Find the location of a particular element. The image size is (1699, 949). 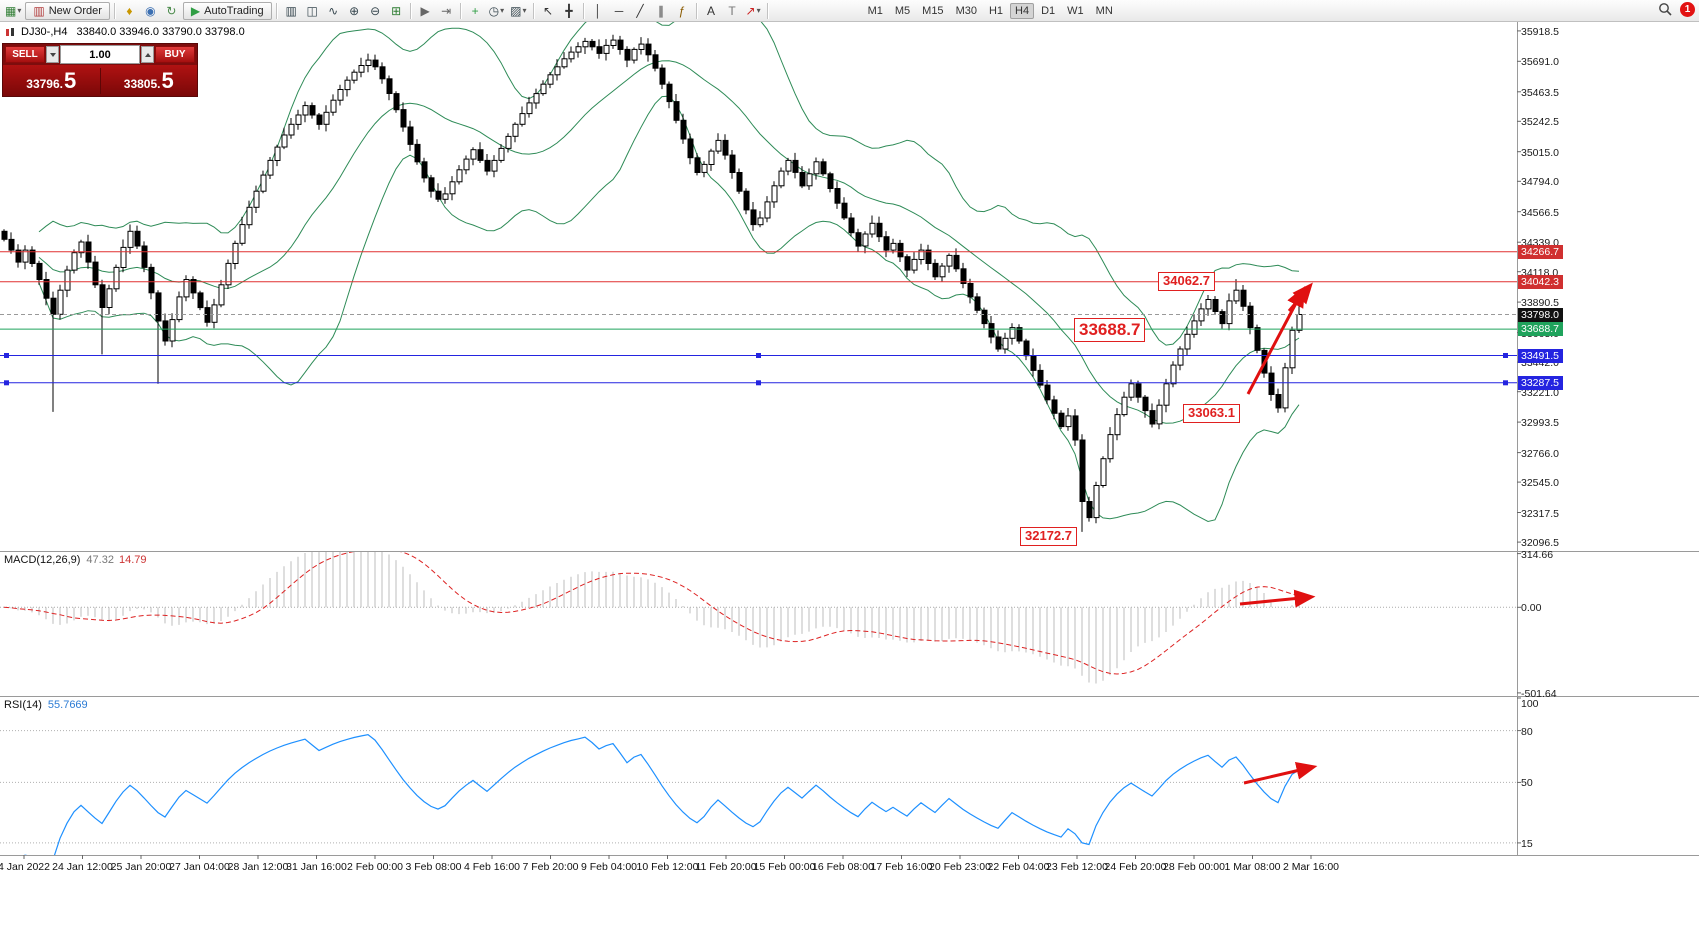

candlestick-chart-button: ◫ is located at coordinates (312, 11).